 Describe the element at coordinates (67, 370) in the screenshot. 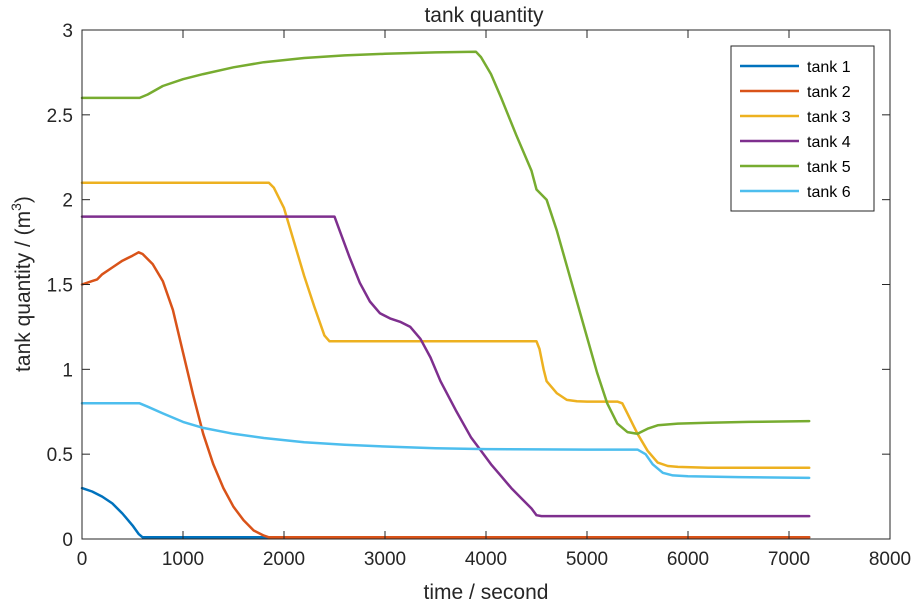

I see `y-tick-label: 1` at that location.